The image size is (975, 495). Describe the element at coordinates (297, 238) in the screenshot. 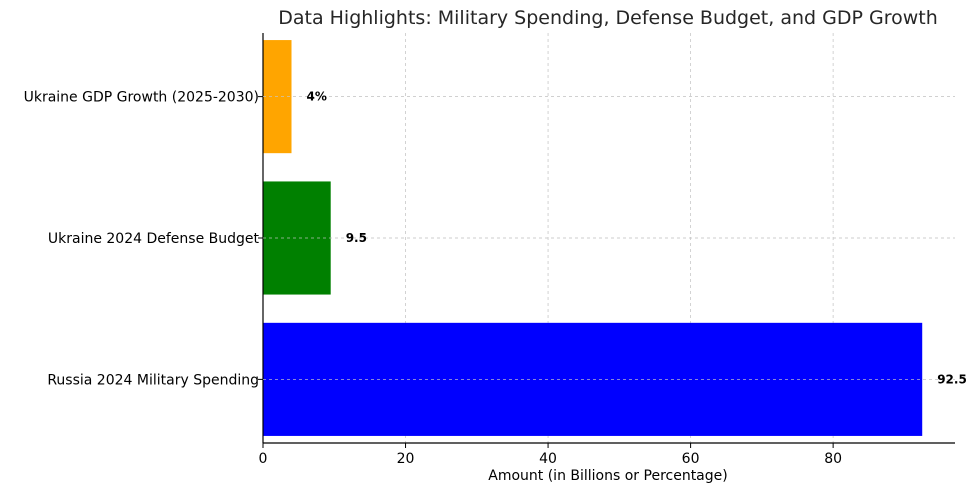

I see `bar` at that location.